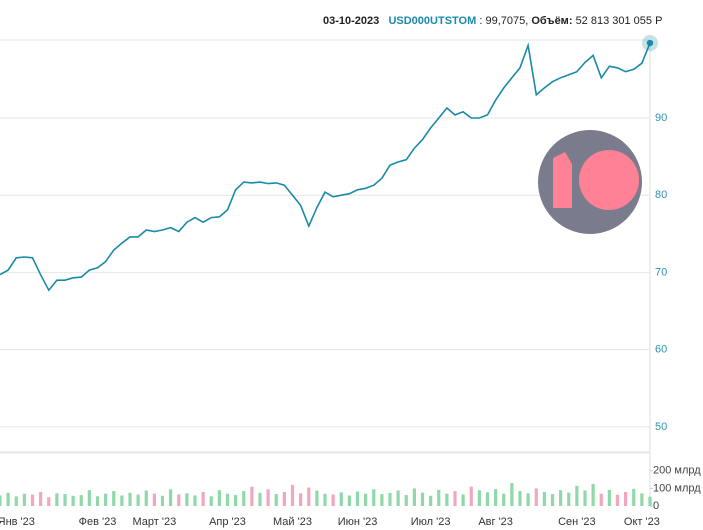 The height and width of the screenshot is (530, 703). I want to click on x-tick-label: Май '23, so click(292, 522).